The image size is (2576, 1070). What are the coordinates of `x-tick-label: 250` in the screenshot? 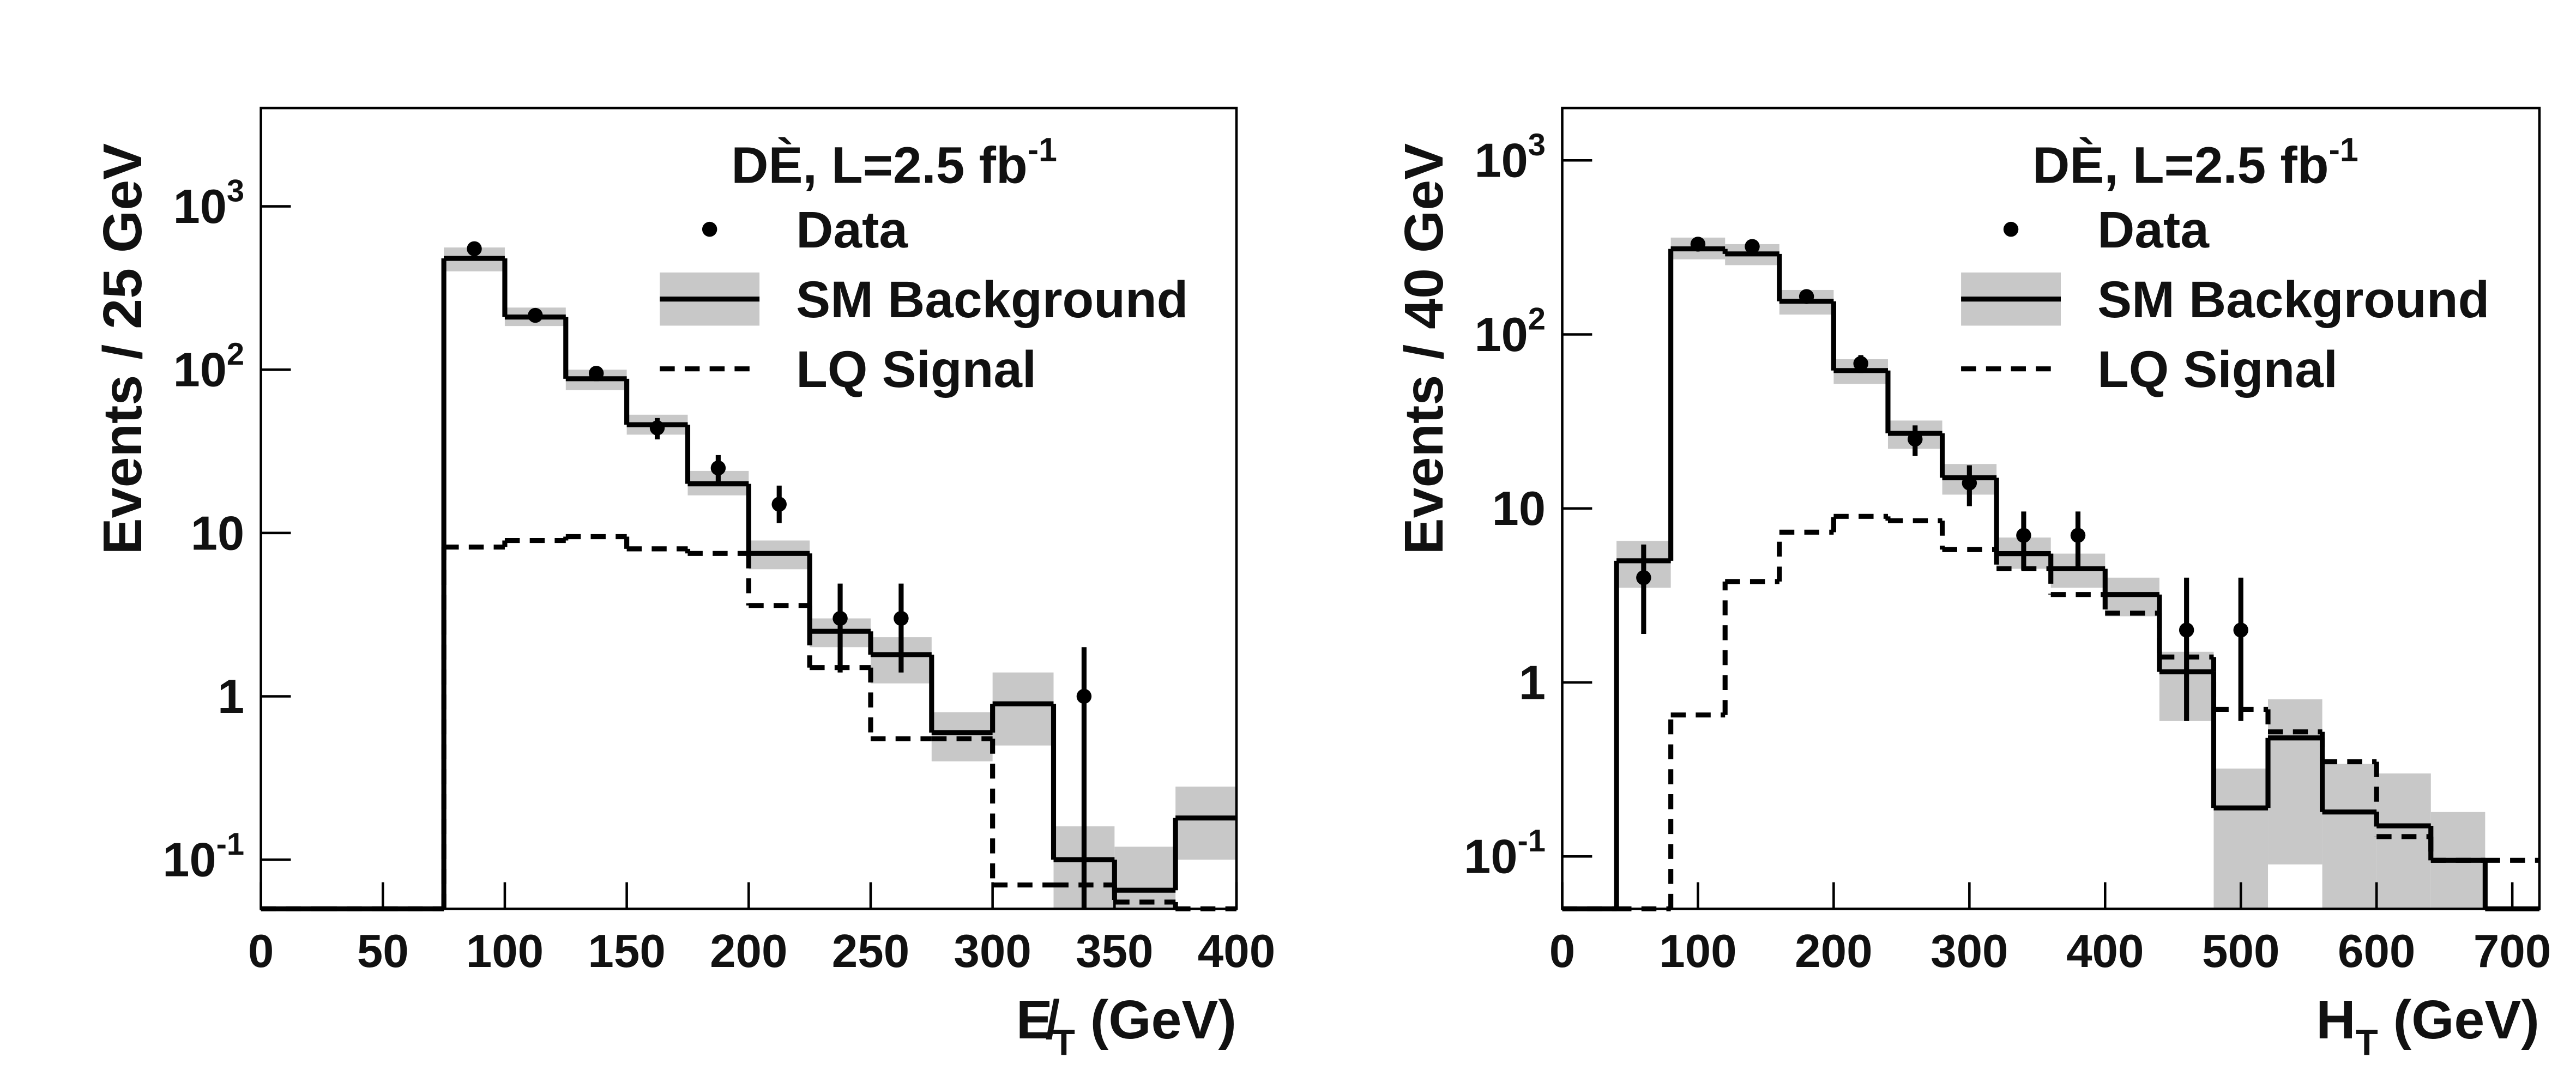 It's located at (870, 951).